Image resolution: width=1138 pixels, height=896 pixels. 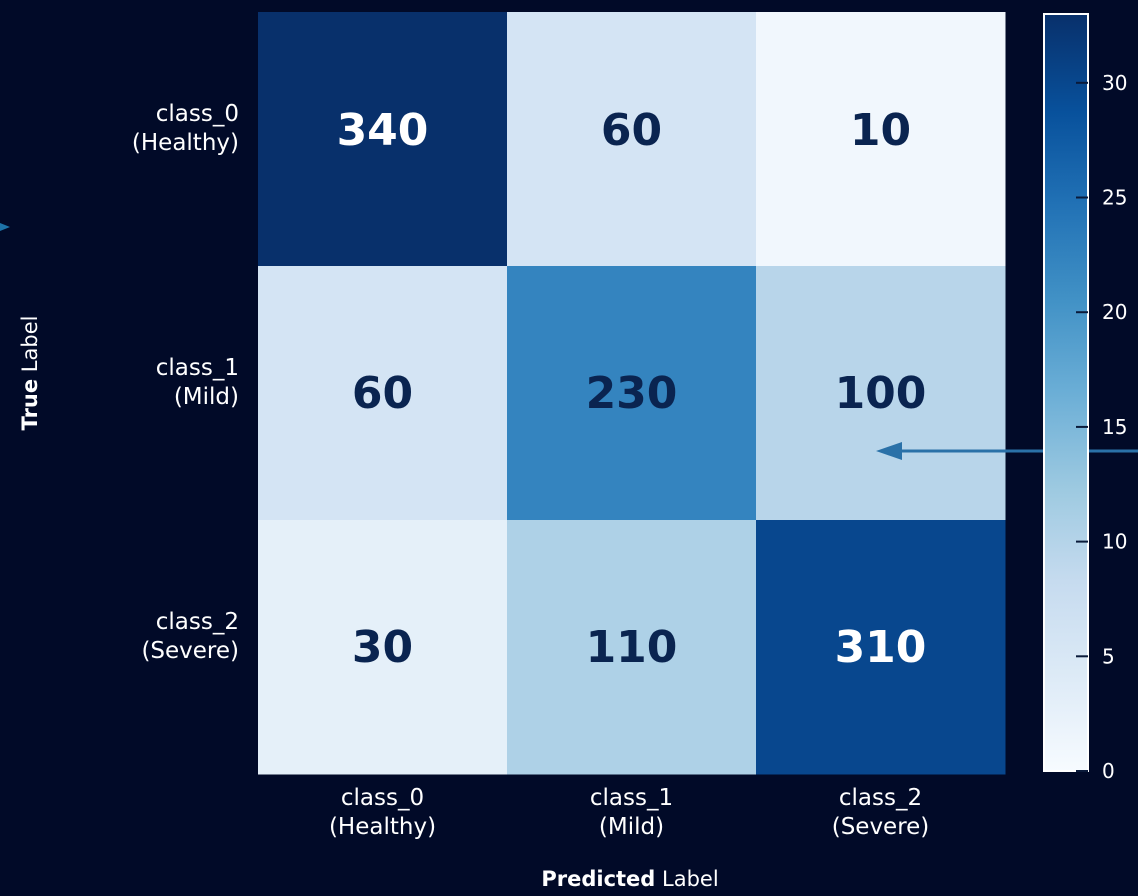 I want to click on heatmap-cell-r2-c1, so click(x=632, y=647).